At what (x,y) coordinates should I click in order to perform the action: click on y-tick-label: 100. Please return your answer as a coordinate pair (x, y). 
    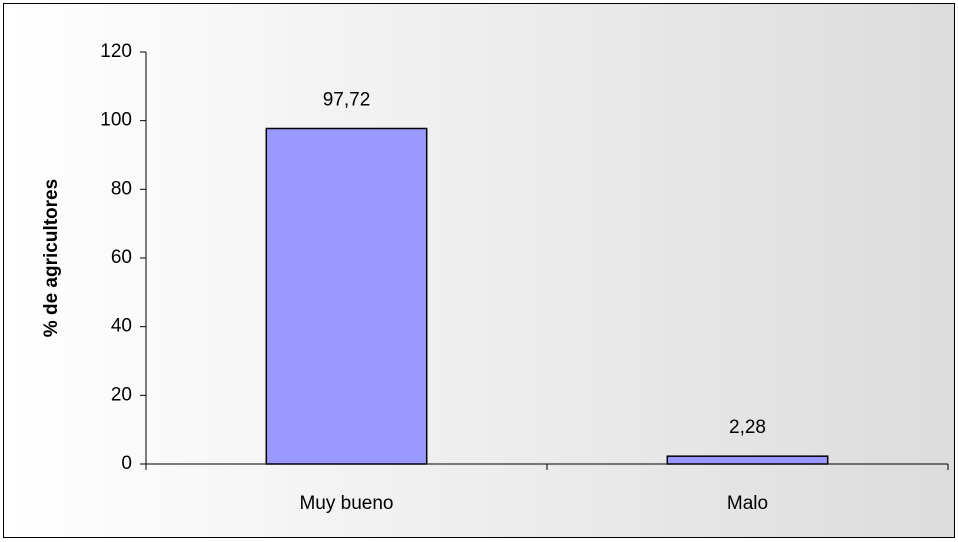
    Looking at the image, I should click on (116, 120).